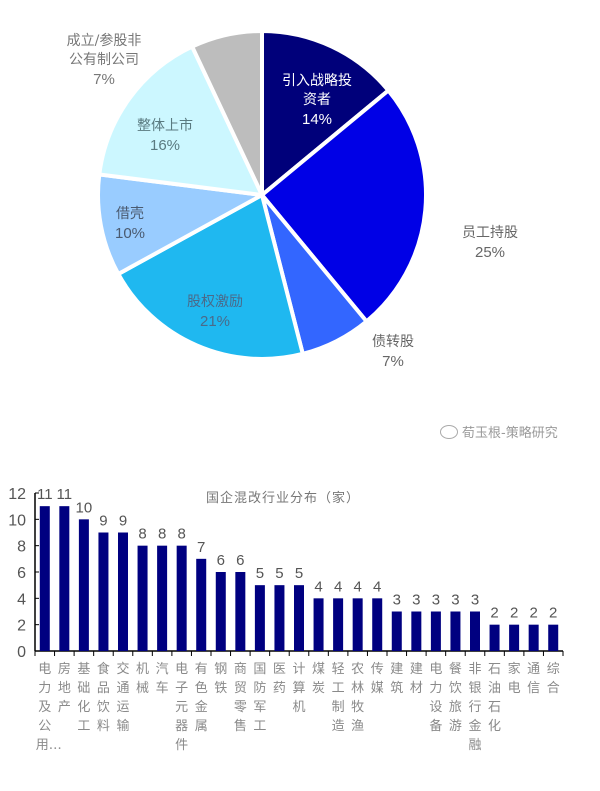 The height and width of the screenshot is (791, 600). I want to click on pie-label-private: 成立/参股非 公有制公司 7%, so click(104, 60).